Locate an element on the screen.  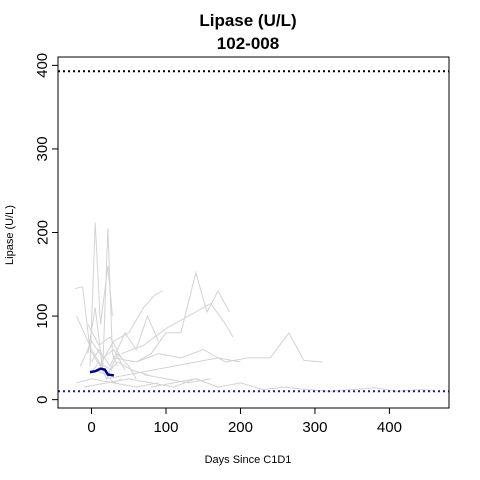
chart-title: Lipase (U/L) is located at coordinates (247, 20).